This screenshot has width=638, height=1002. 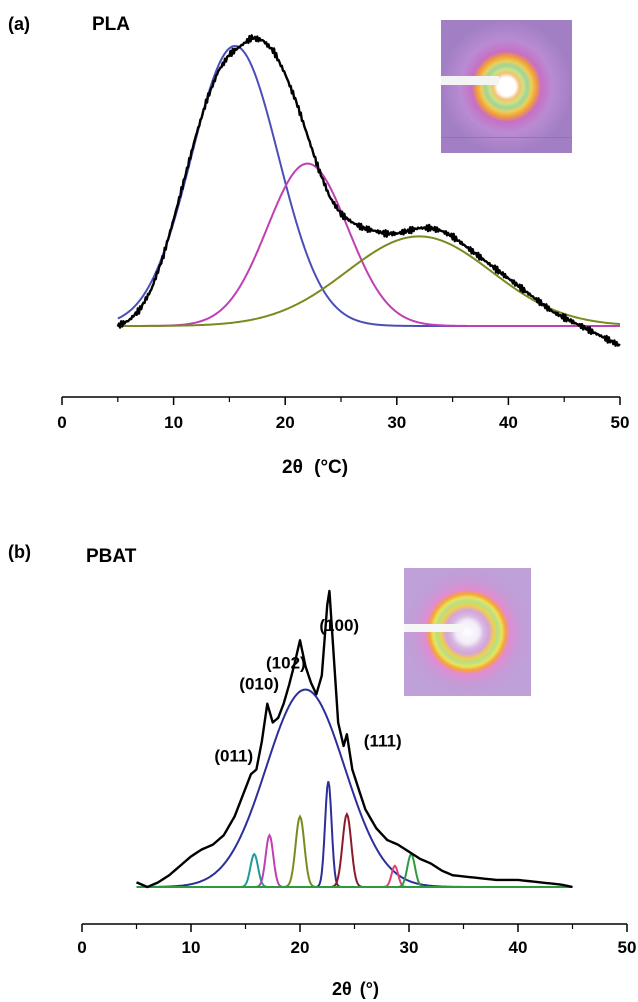 What do you see at coordinates (620, 422) in the screenshot?
I see `x-tick-label-a-50: 50` at bounding box center [620, 422].